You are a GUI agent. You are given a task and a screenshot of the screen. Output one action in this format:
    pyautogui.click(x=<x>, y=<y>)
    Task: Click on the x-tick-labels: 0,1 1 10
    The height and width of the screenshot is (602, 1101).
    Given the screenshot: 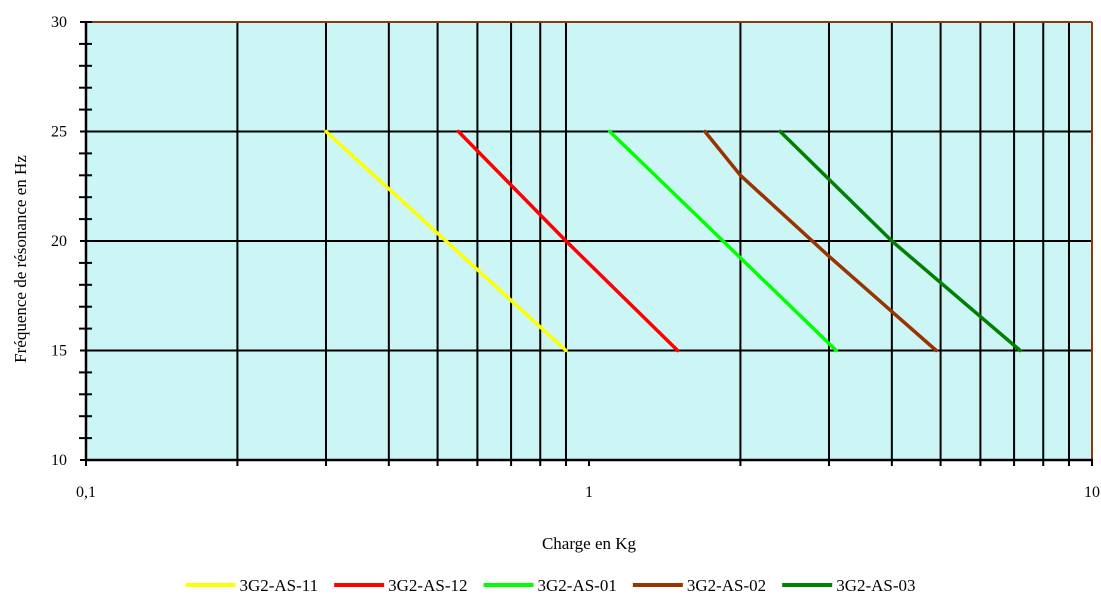 What is the action you would take?
    pyautogui.click(x=588, y=492)
    